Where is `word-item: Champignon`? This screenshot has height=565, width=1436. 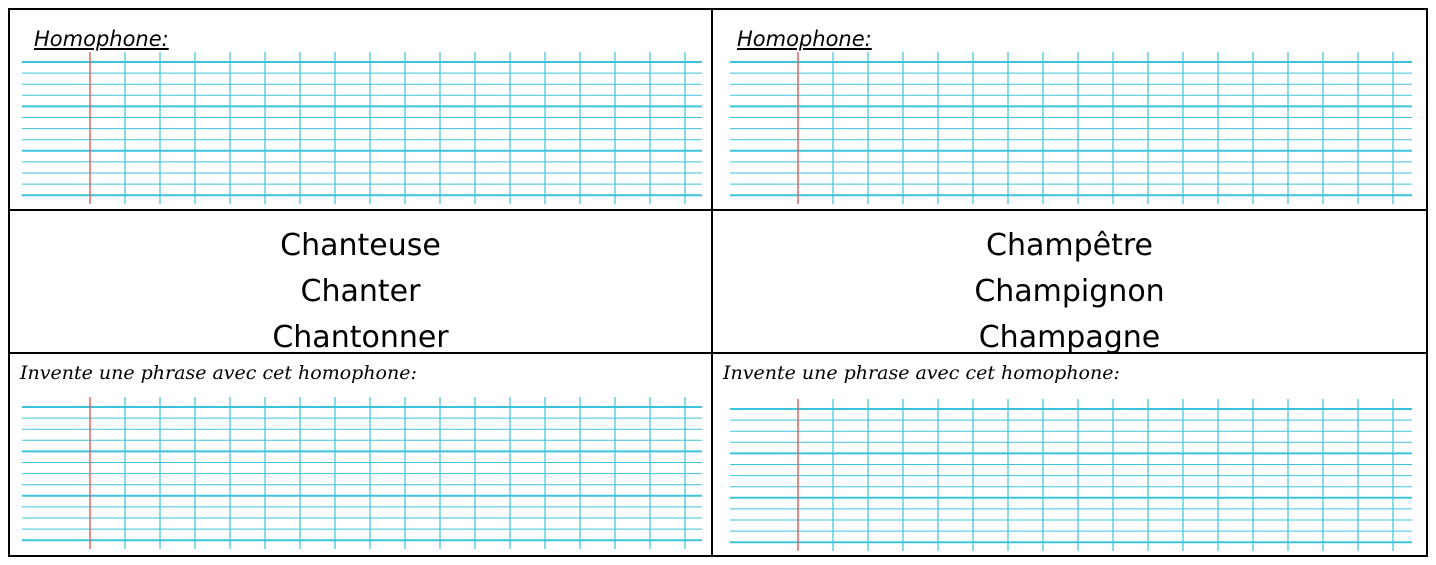
word-item: Champignon is located at coordinates (1069, 291).